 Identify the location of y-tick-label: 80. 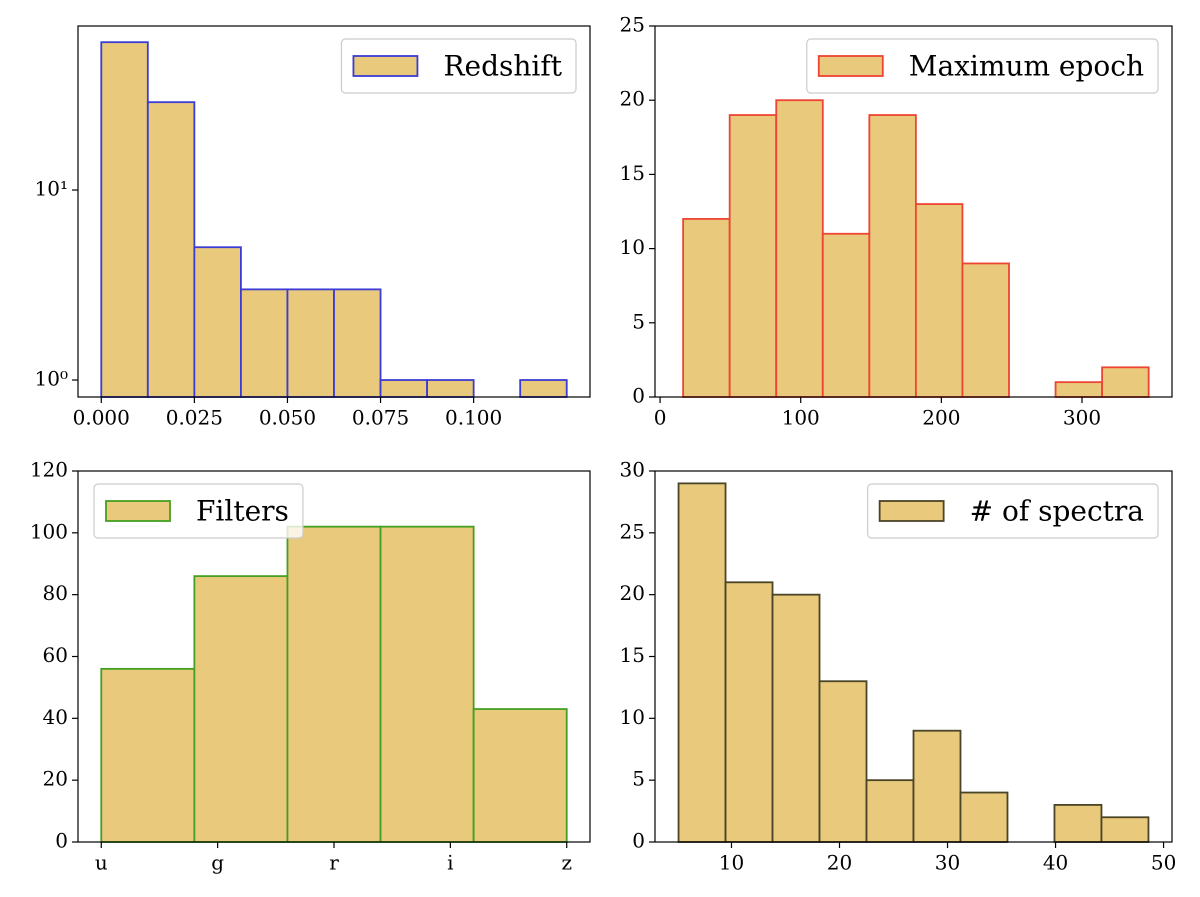
(55, 593).